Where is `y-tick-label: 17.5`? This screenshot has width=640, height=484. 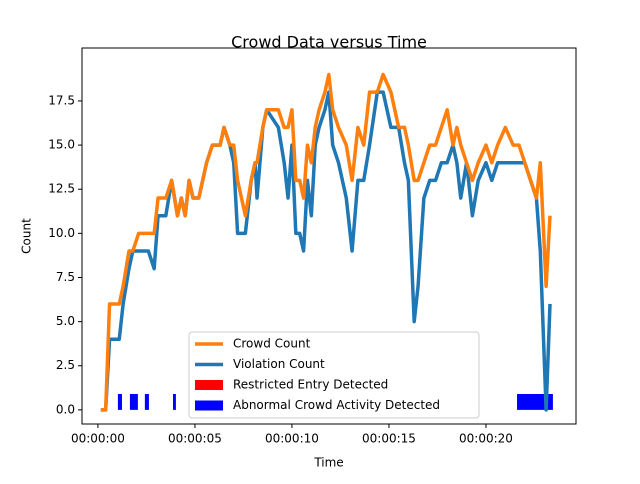 y-tick-label: 17.5 is located at coordinates (61, 100).